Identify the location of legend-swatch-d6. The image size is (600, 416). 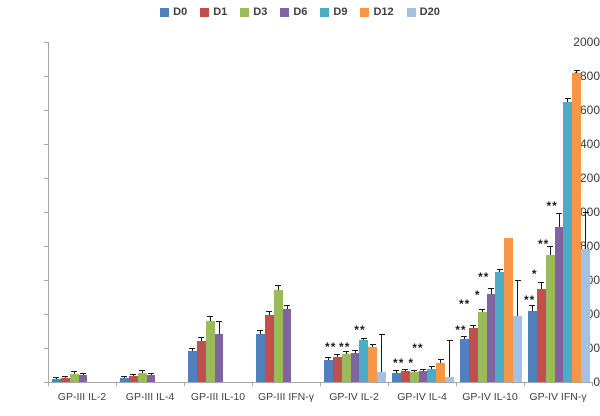
(285, 12).